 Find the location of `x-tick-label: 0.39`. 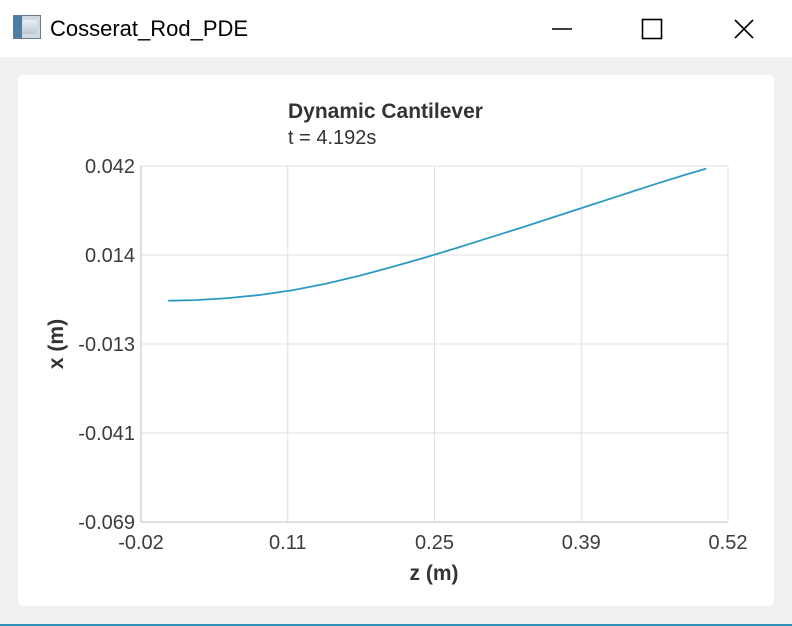

x-tick-label: 0.39 is located at coordinates (581, 543).